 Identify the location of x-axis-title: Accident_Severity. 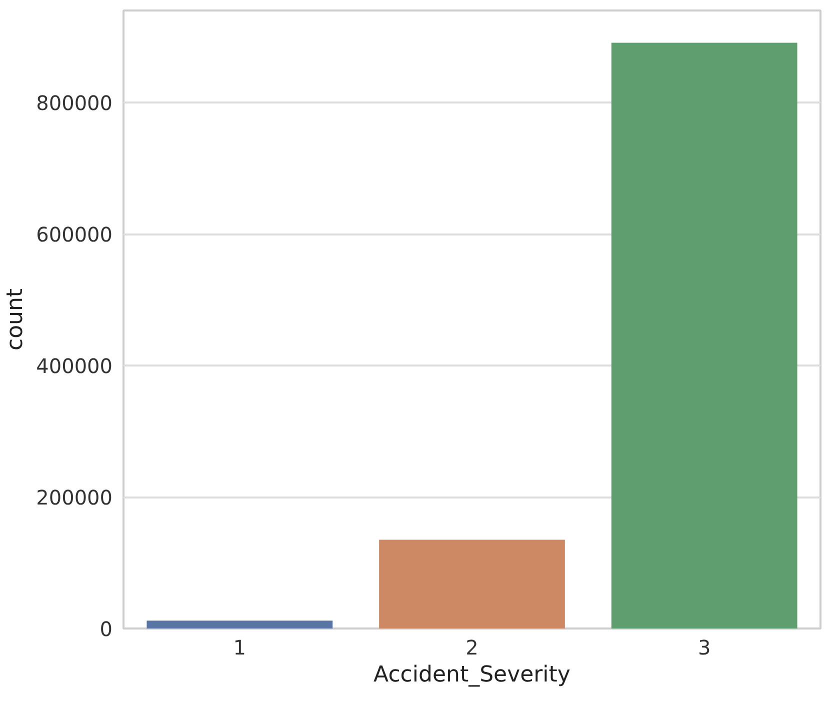
(472, 675).